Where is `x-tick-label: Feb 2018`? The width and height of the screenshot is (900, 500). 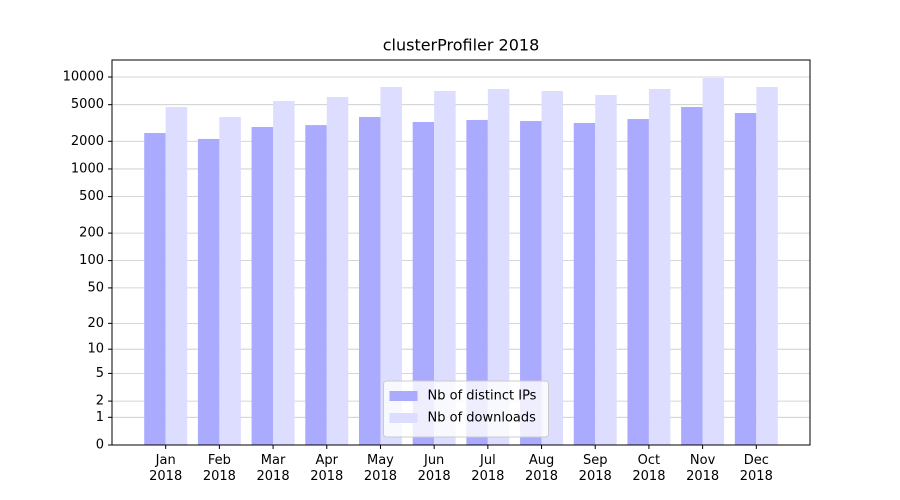 x-tick-label: Feb 2018 is located at coordinates (219, 468).